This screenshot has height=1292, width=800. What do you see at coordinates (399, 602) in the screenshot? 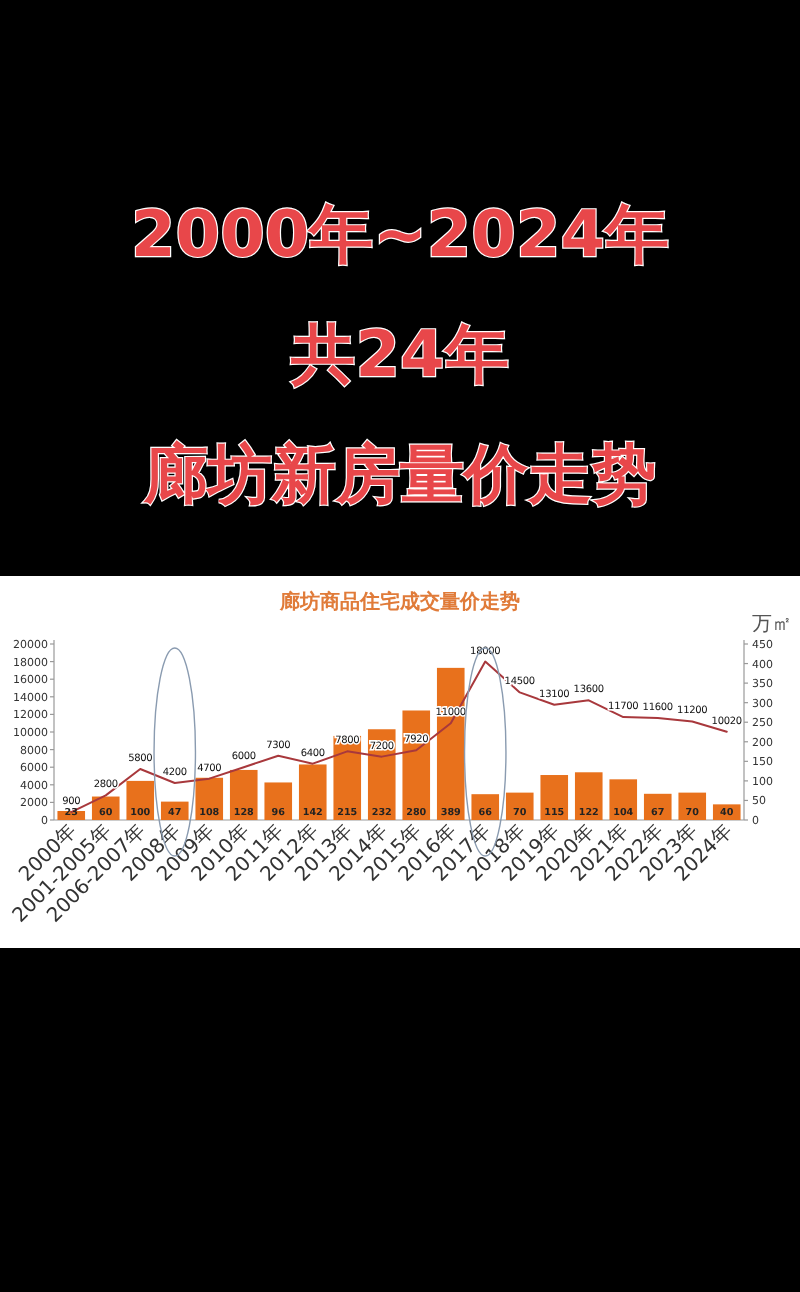
I see `chart-title: 廊坊商品住宅成交量价走势` at bounding box center [399, 602].